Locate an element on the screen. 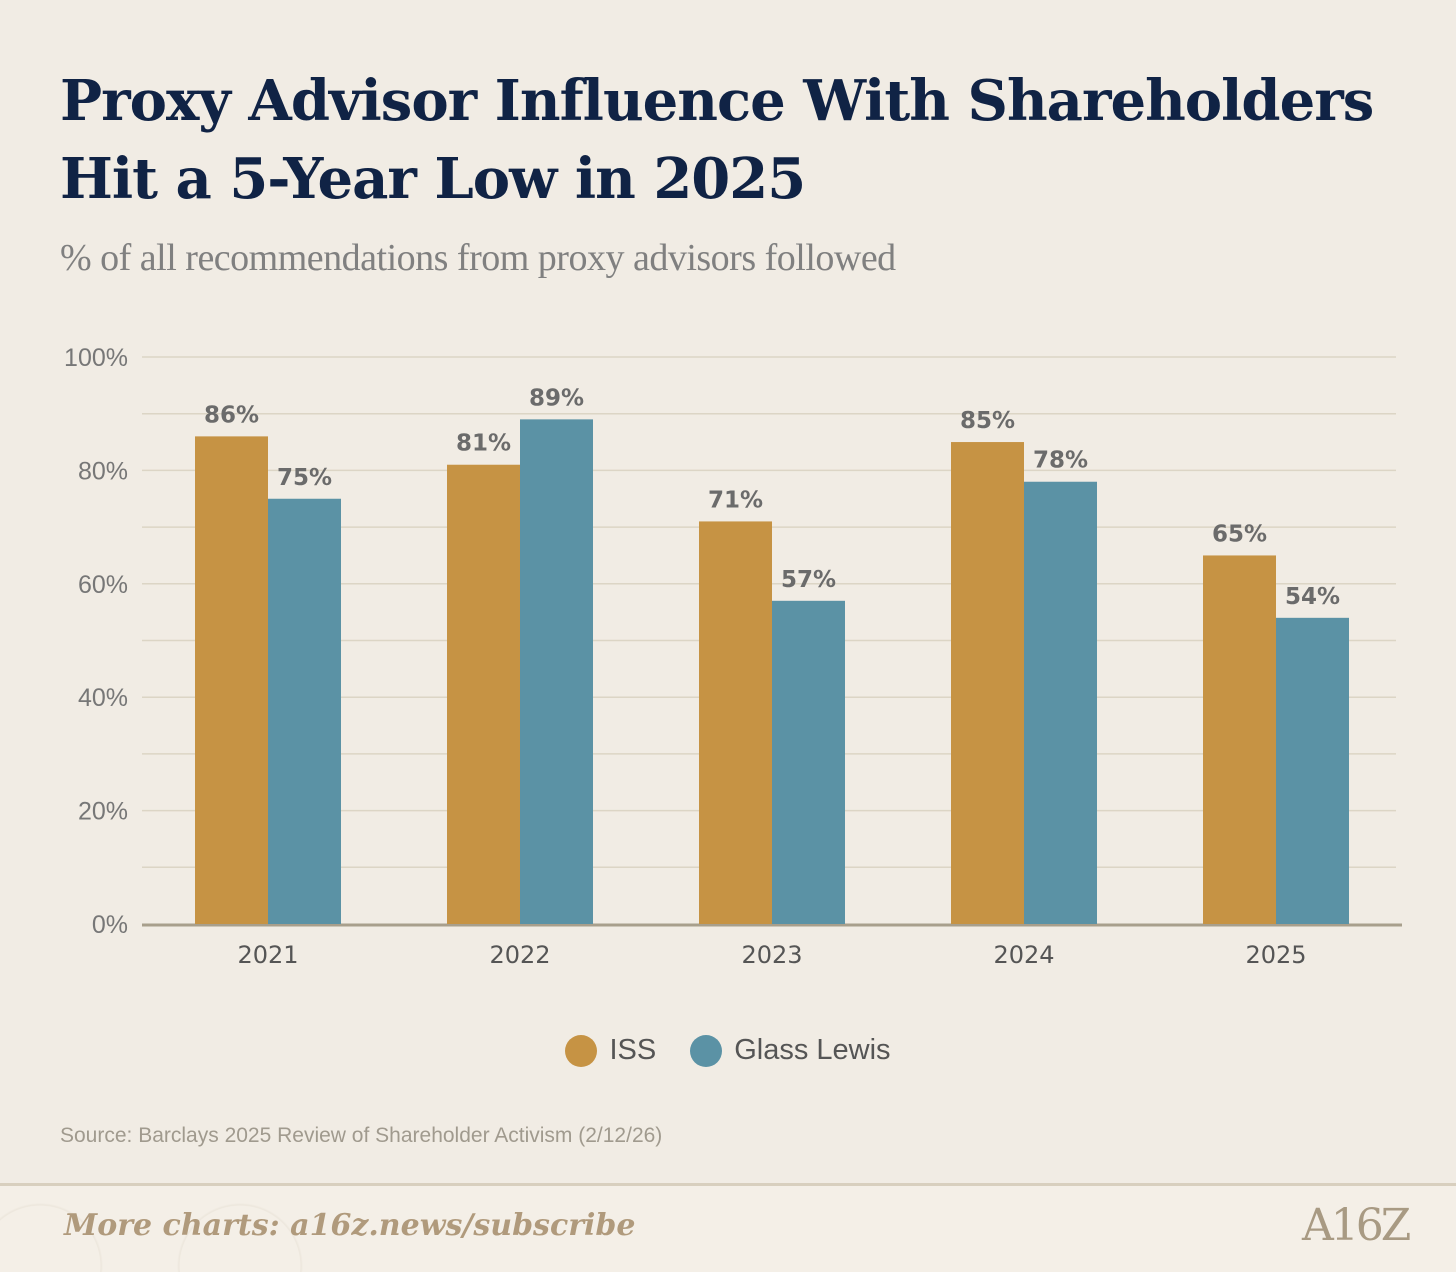  bar-iss-2023 is located at coordinates (735, 722).